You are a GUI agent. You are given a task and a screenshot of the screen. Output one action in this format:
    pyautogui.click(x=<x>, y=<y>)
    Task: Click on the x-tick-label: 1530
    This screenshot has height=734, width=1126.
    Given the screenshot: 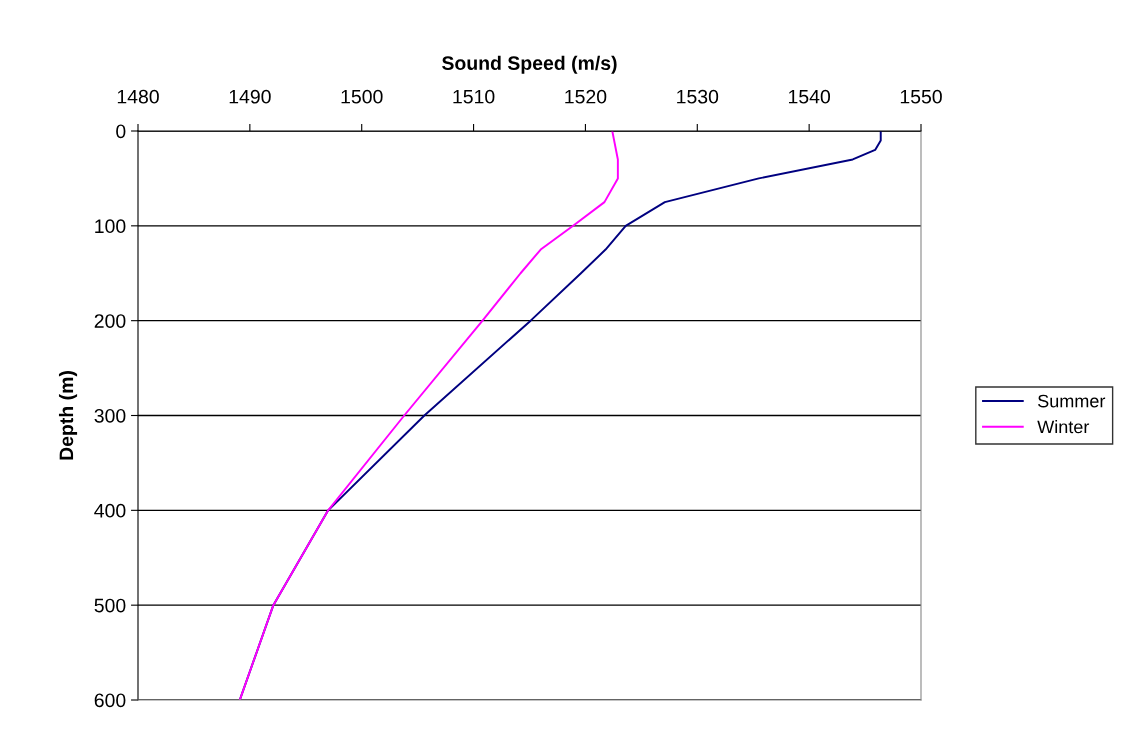 What is the action you would take?
    pyautogui.click(x=698, y=96)
    